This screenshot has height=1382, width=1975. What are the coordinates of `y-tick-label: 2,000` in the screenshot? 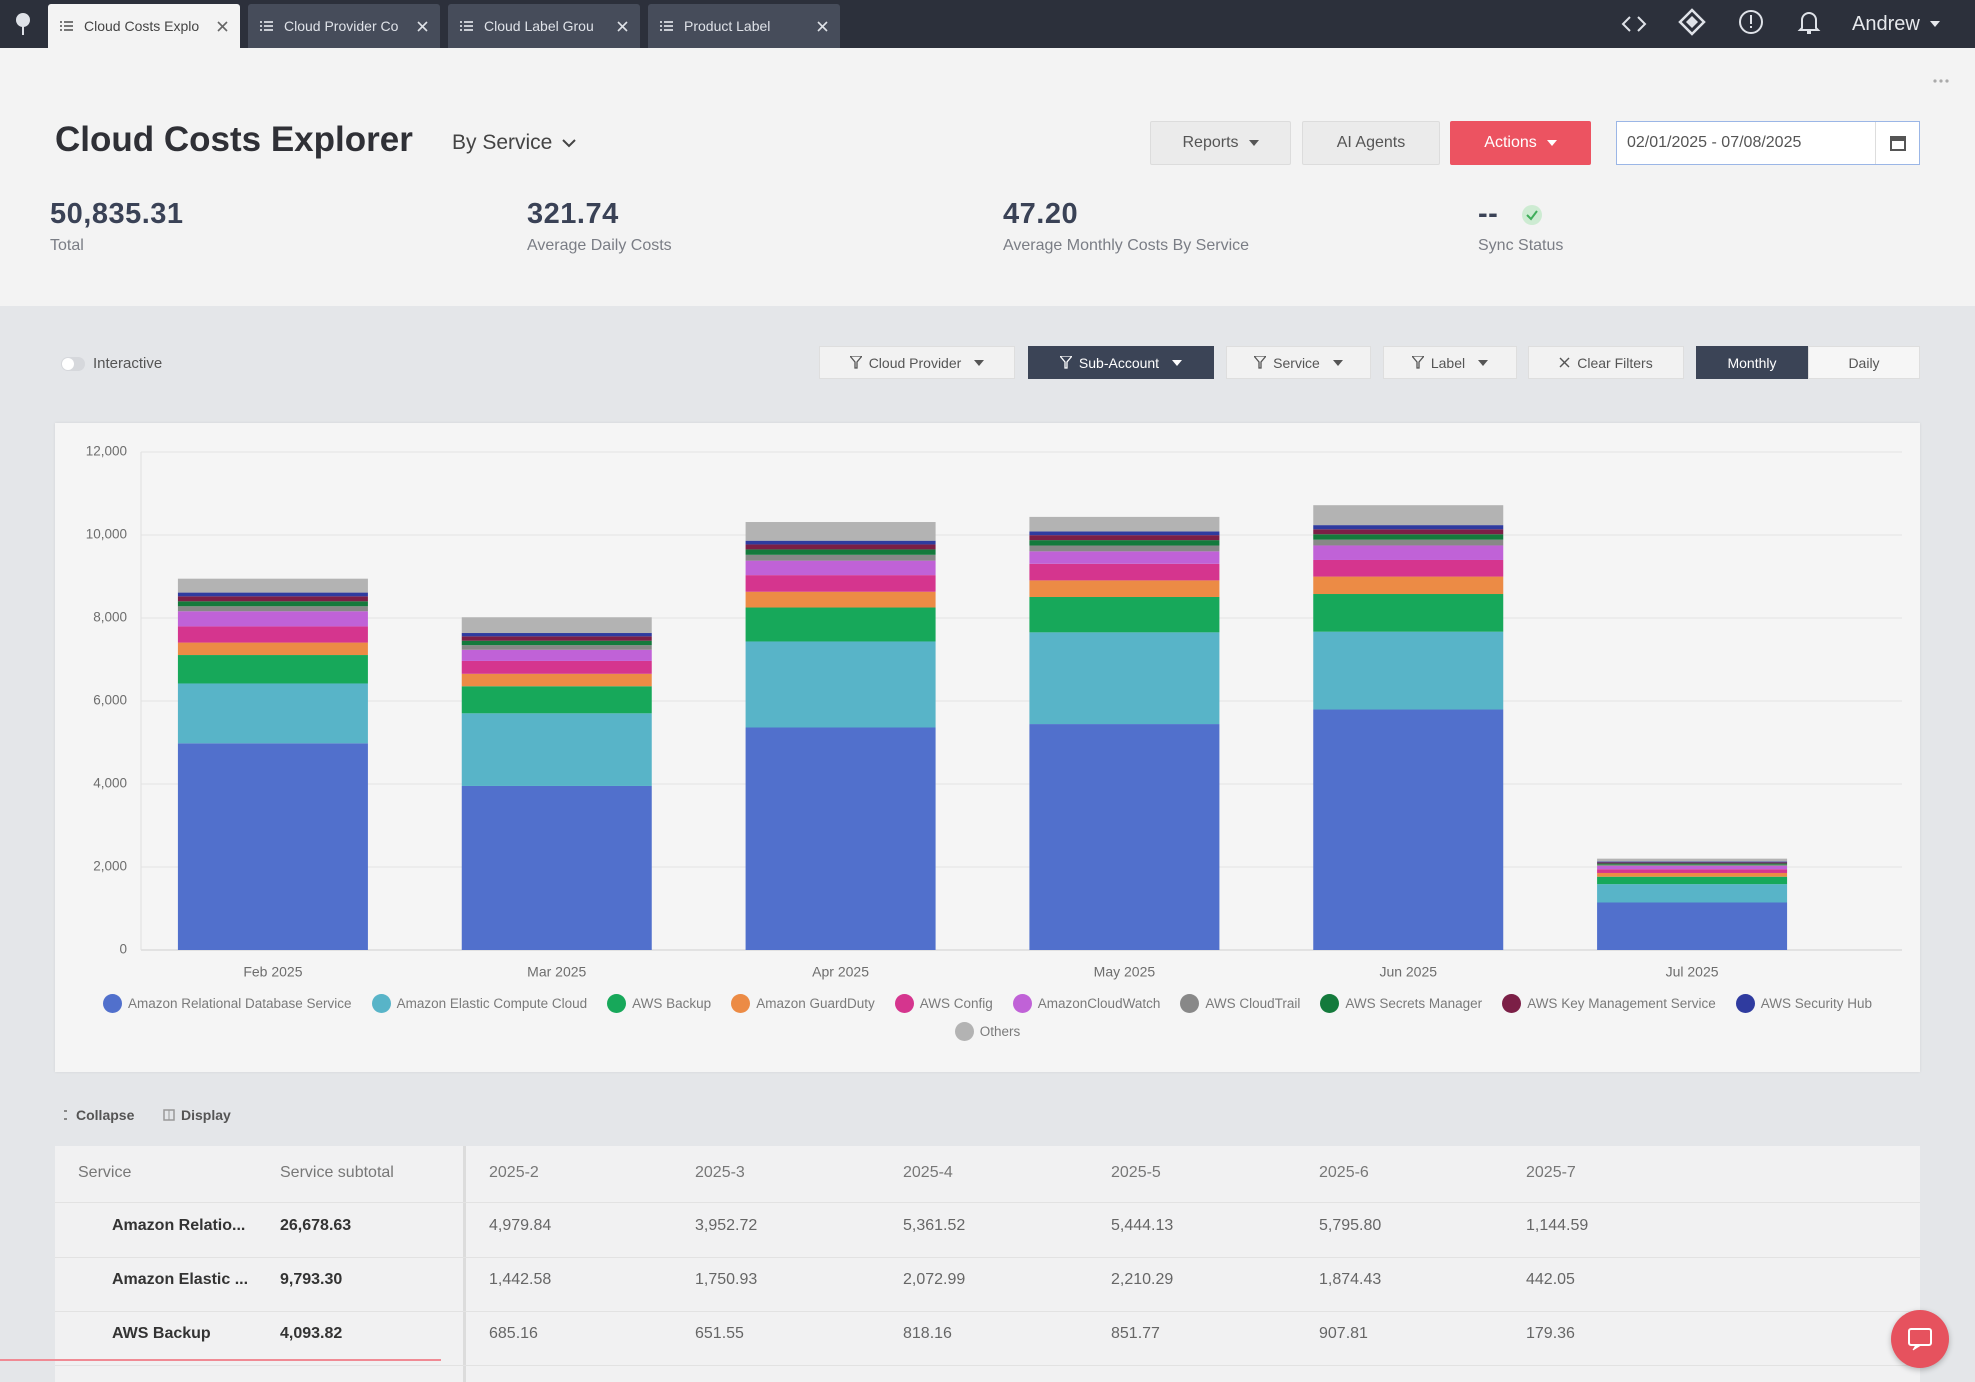 It's located at (110, 866).